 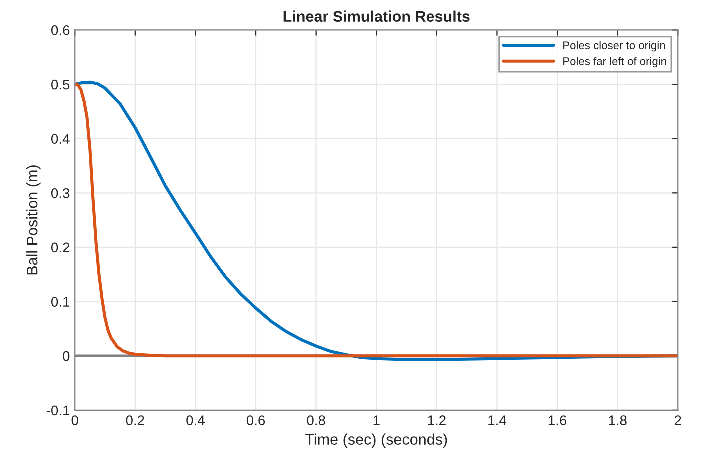 I want to click on y-tick-label: 0.5, so click(x=60, y=85).